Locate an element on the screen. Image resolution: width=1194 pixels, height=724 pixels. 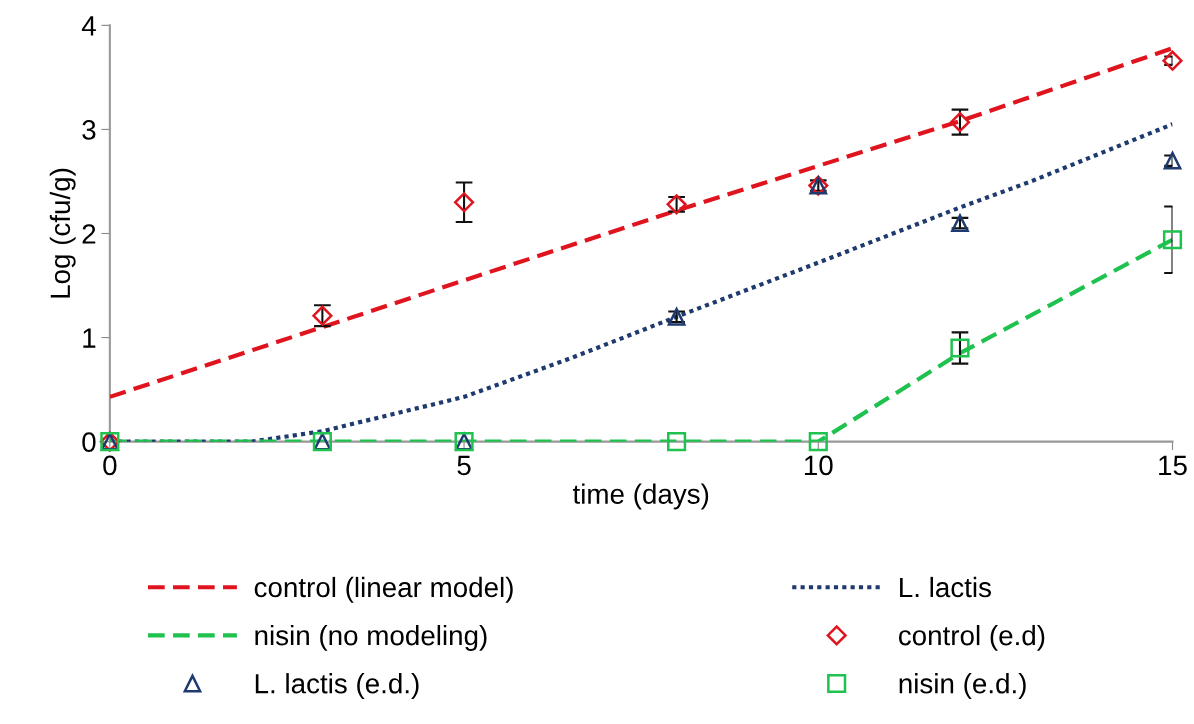
y-tick-label: 4 is located at coordinates (88, 26).